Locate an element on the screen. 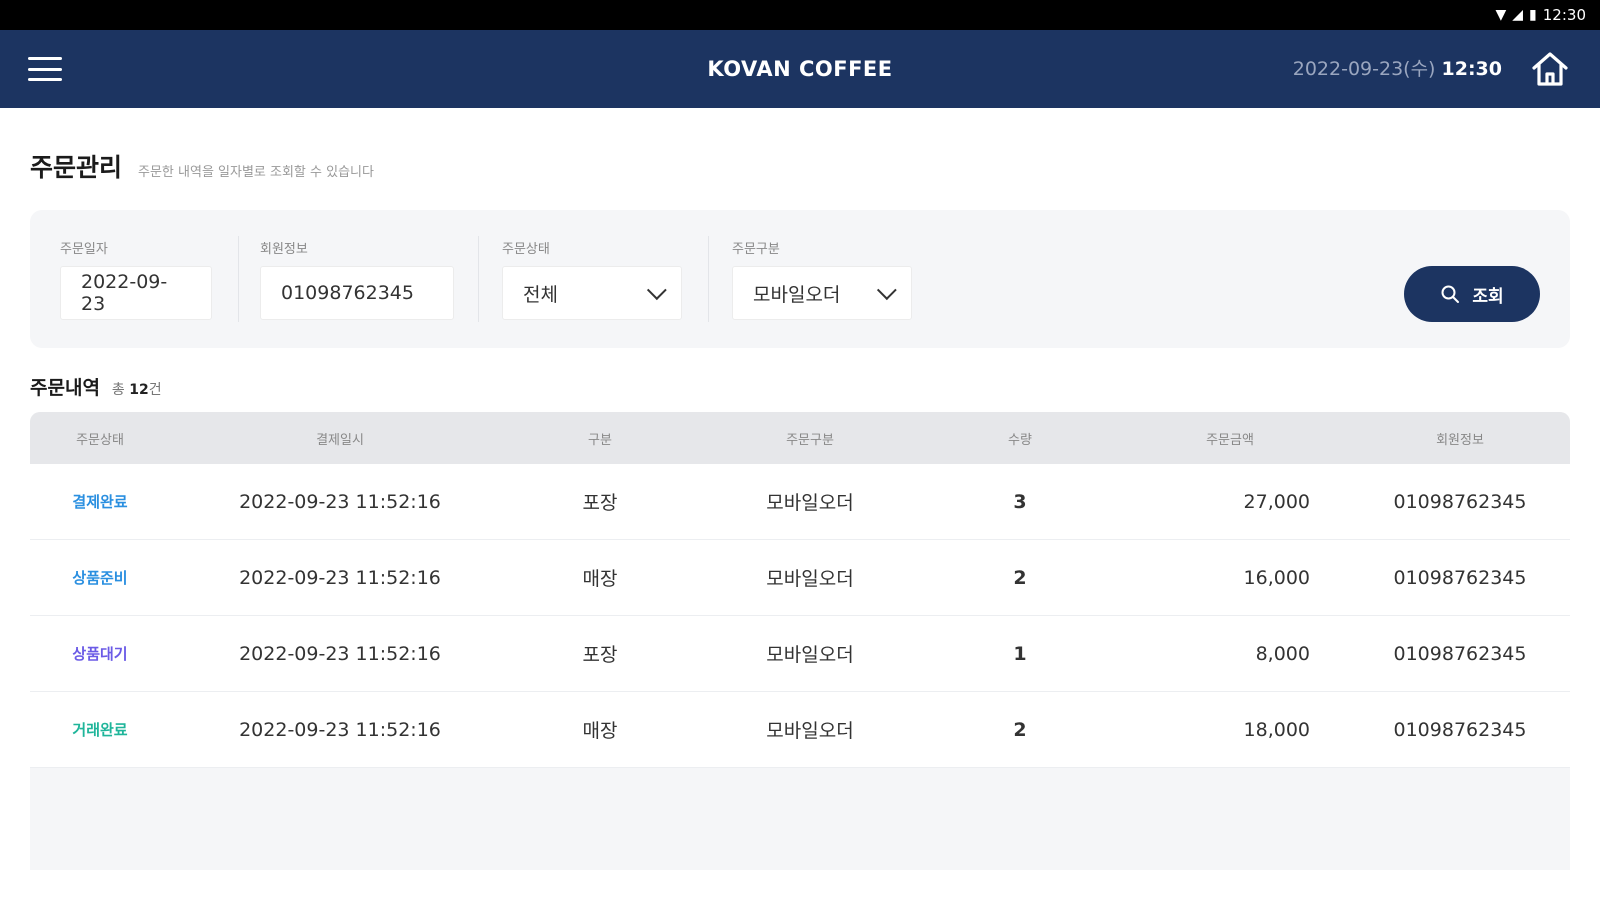  list-count-value: 12 is located at coordinates (139, 390).